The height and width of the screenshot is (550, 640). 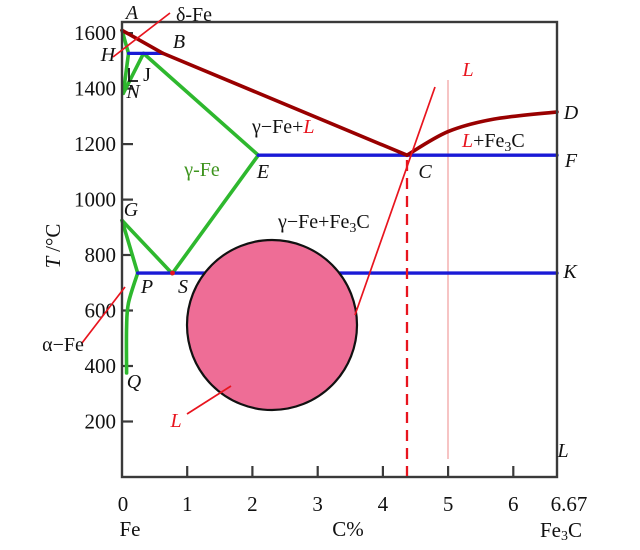 What do you see at coordinates (132, 323) in the screenshot?
I see `solvus-P-Q` at bounding box center [132, 323].